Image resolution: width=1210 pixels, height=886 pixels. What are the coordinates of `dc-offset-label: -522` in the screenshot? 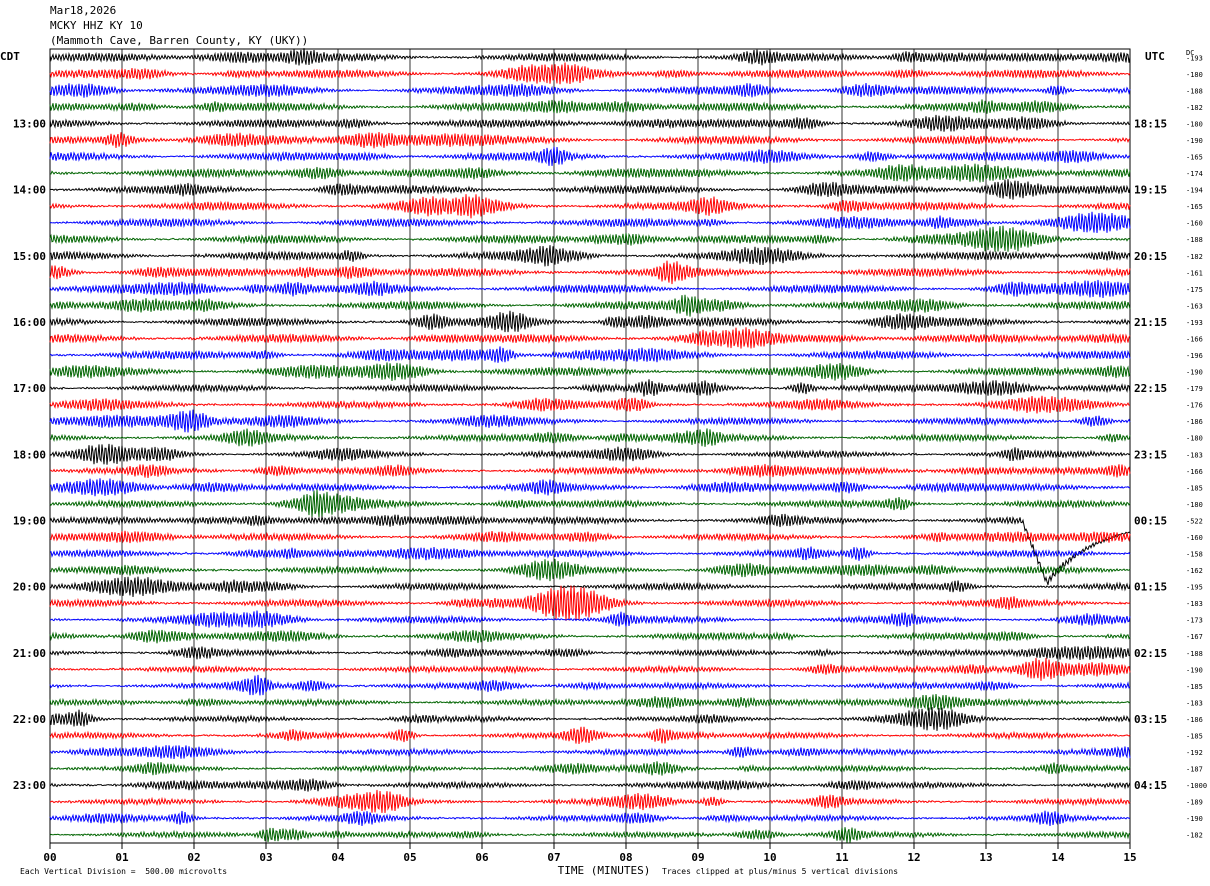 It's located at (1194, 521).